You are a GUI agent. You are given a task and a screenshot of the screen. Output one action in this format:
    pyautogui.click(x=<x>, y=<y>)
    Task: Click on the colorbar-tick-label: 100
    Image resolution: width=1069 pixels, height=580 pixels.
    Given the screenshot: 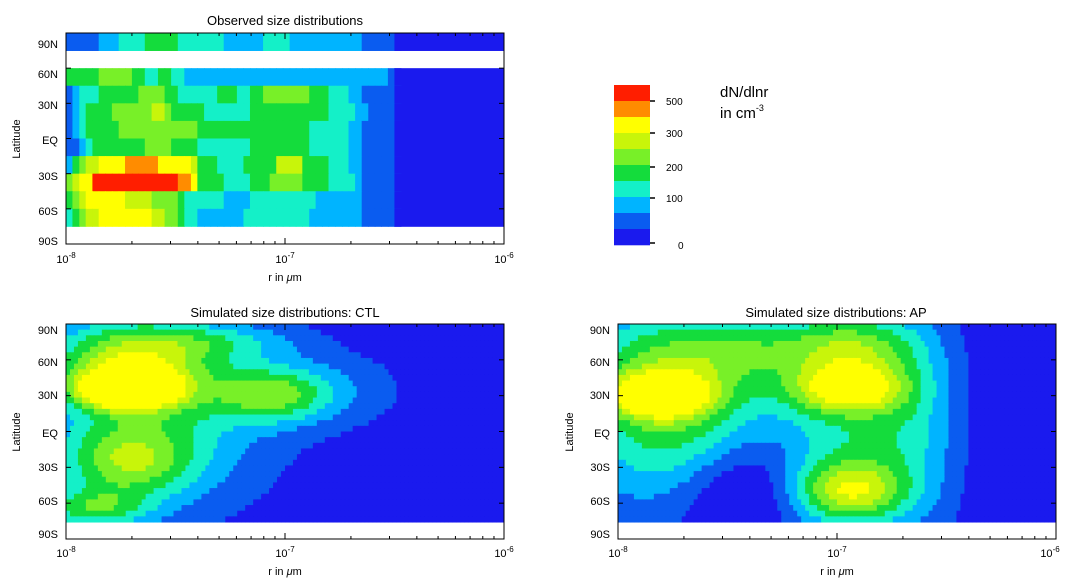 What is the action you would take?
    pyautogui.click(x=674, y=199)
    